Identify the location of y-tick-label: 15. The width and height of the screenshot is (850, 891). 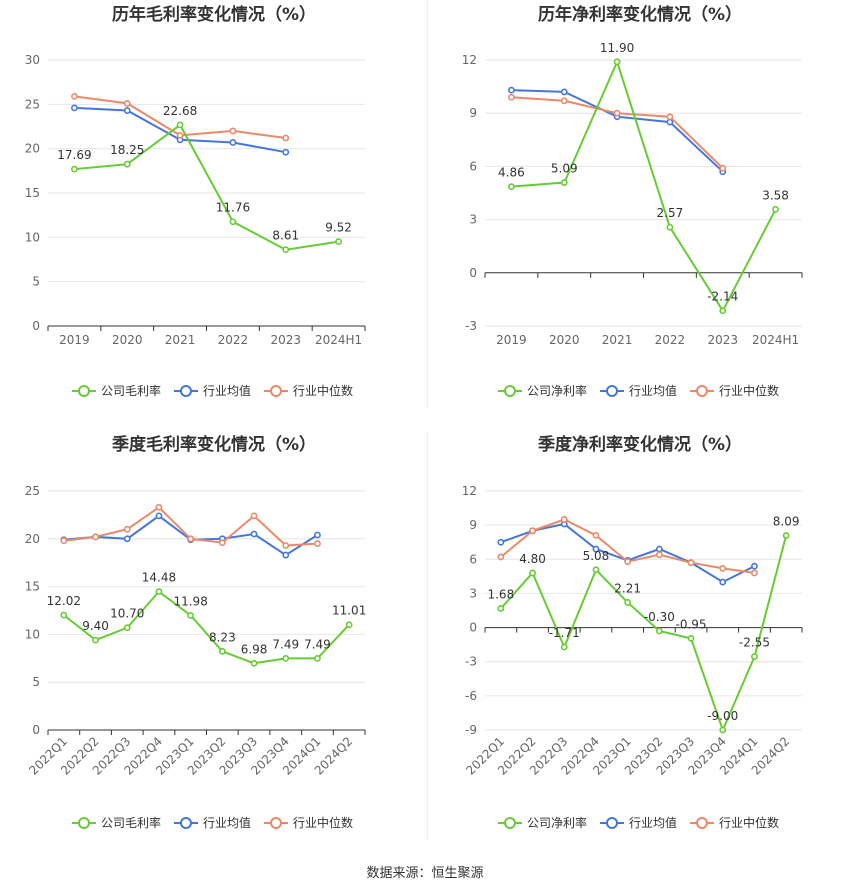
(32, 193).